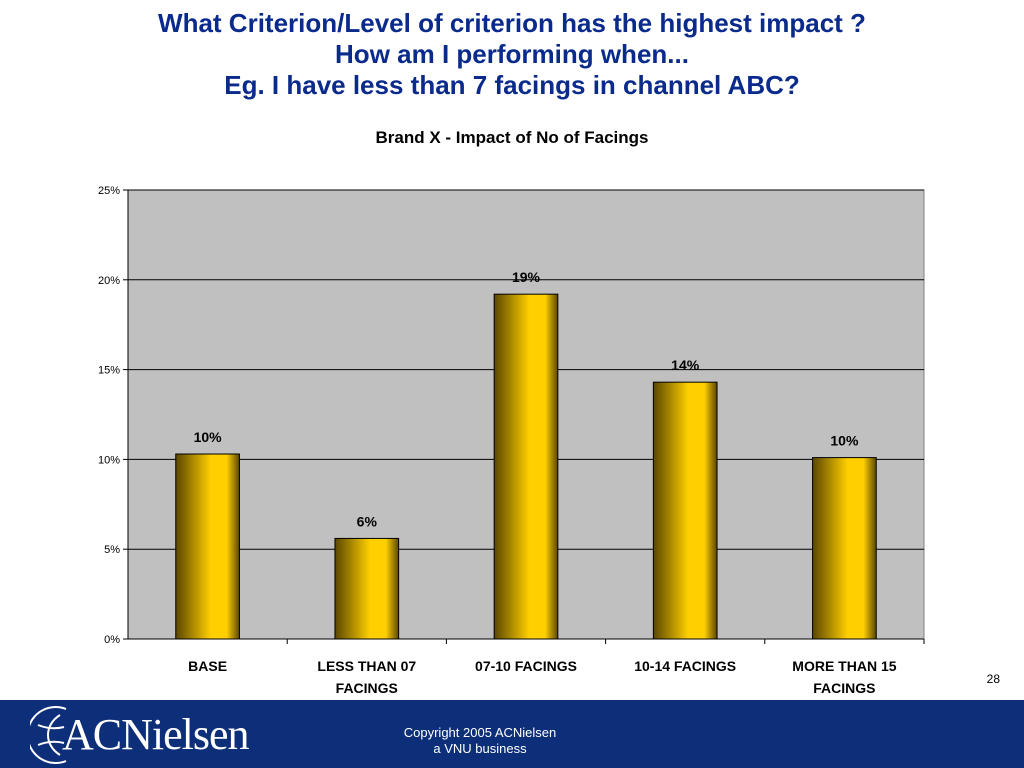 The image size is (1024, 768). I want to click on y-tick-label: 10%, so click(109, 460).